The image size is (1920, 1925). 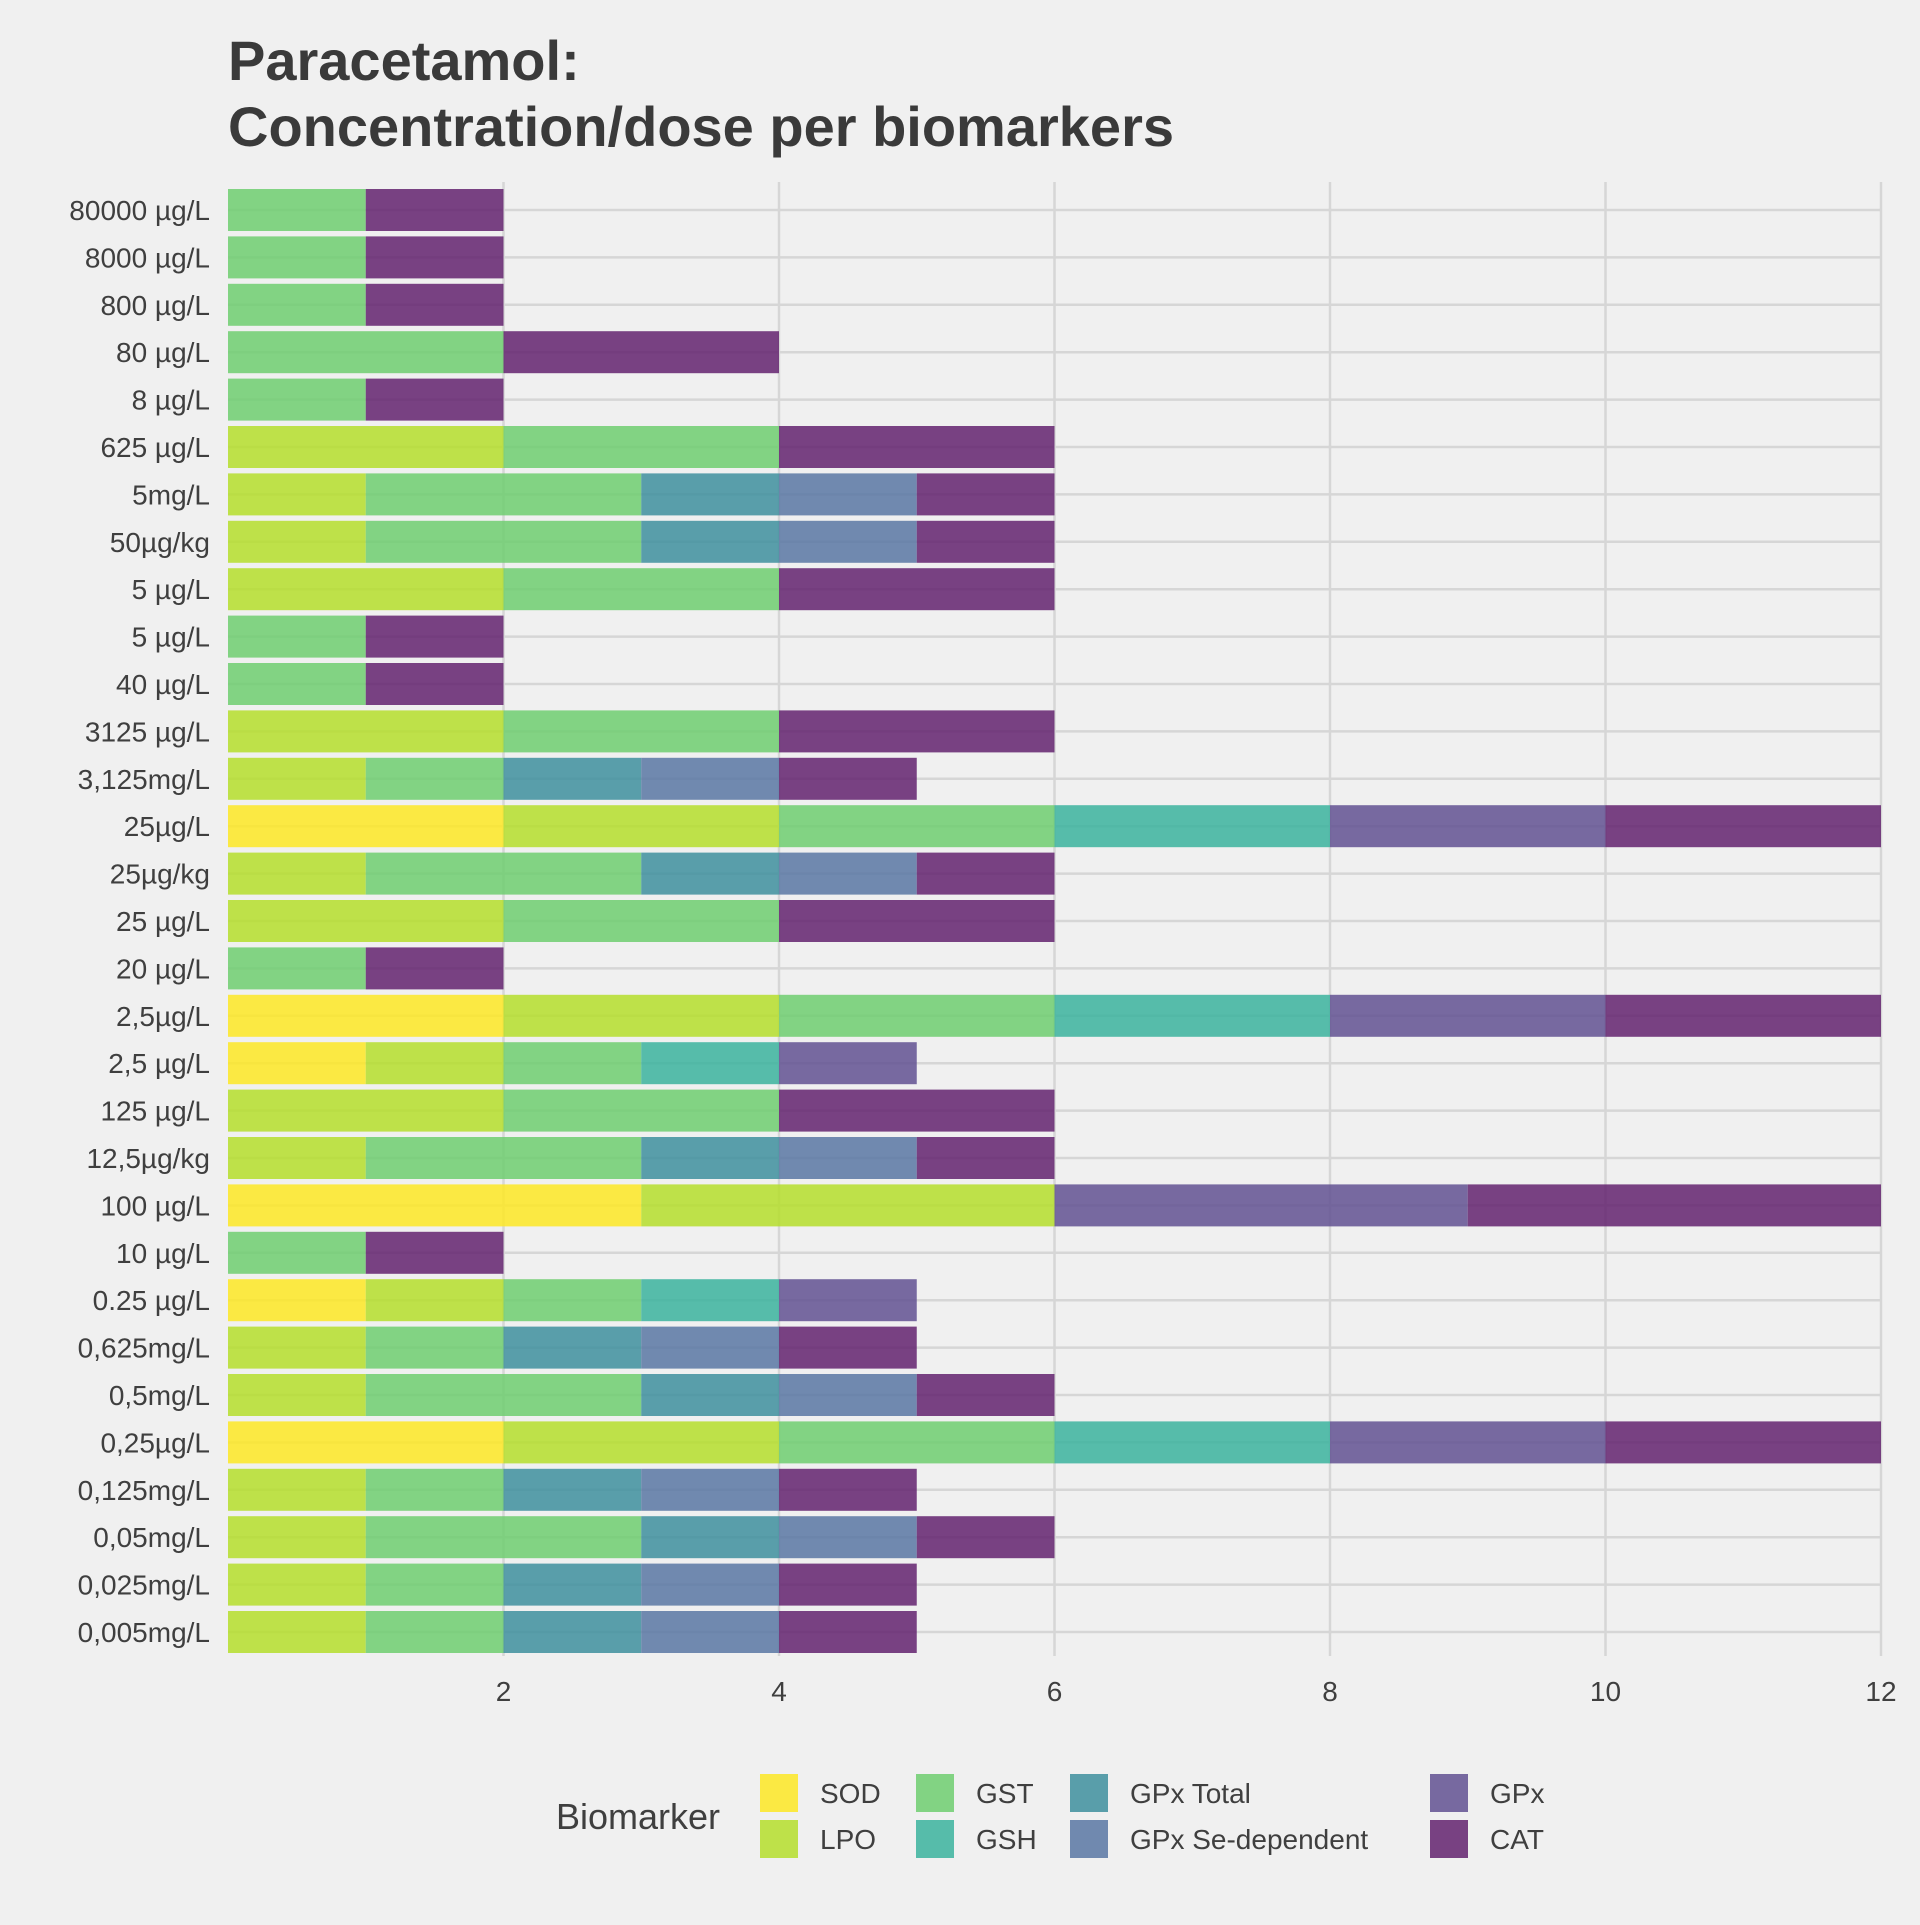 I want to click on y-tick-label: 8000 µg/L, so click(x=147, y=257).